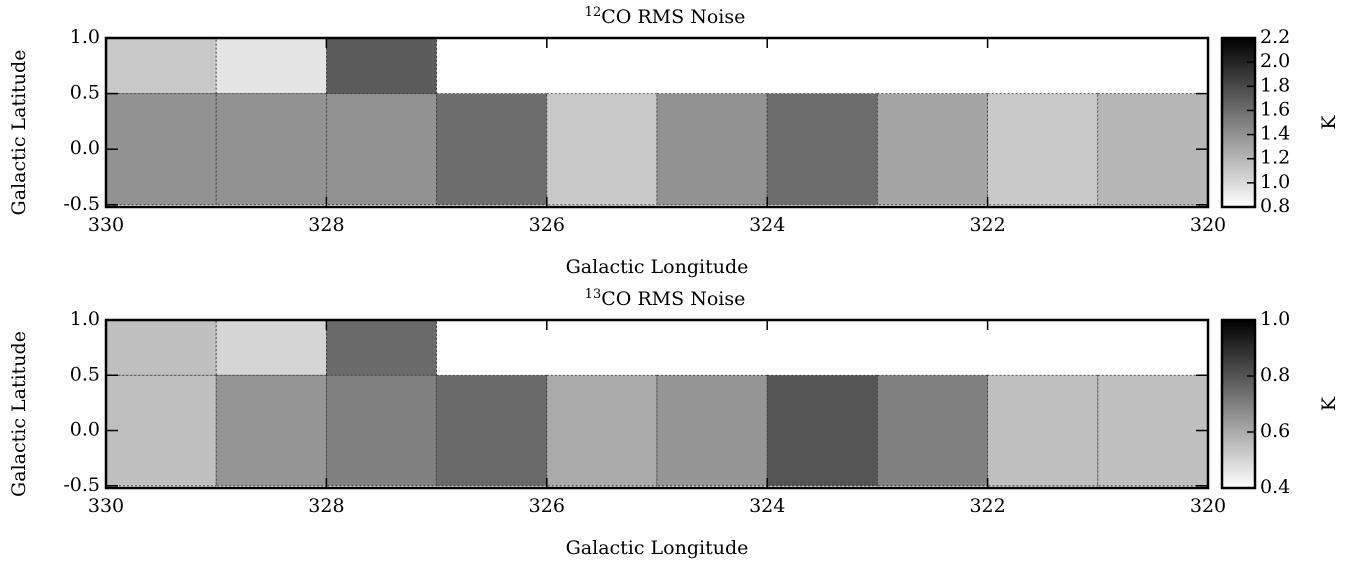  Describe the element at coordinates (1275, 487) in the screenshot. I see `colorbar-tick-label: 0.4` at that location.